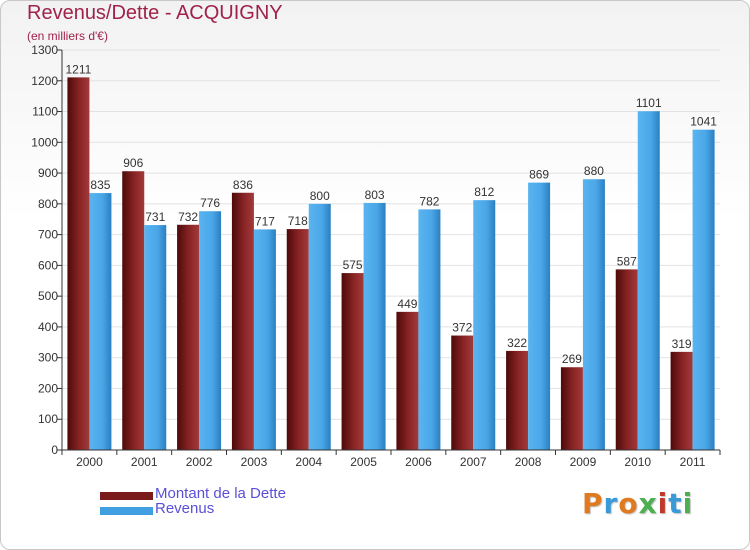  Describe the element at coordinates (407, 304) in the screenshot. I see `data-label-debt: 449` at that location.